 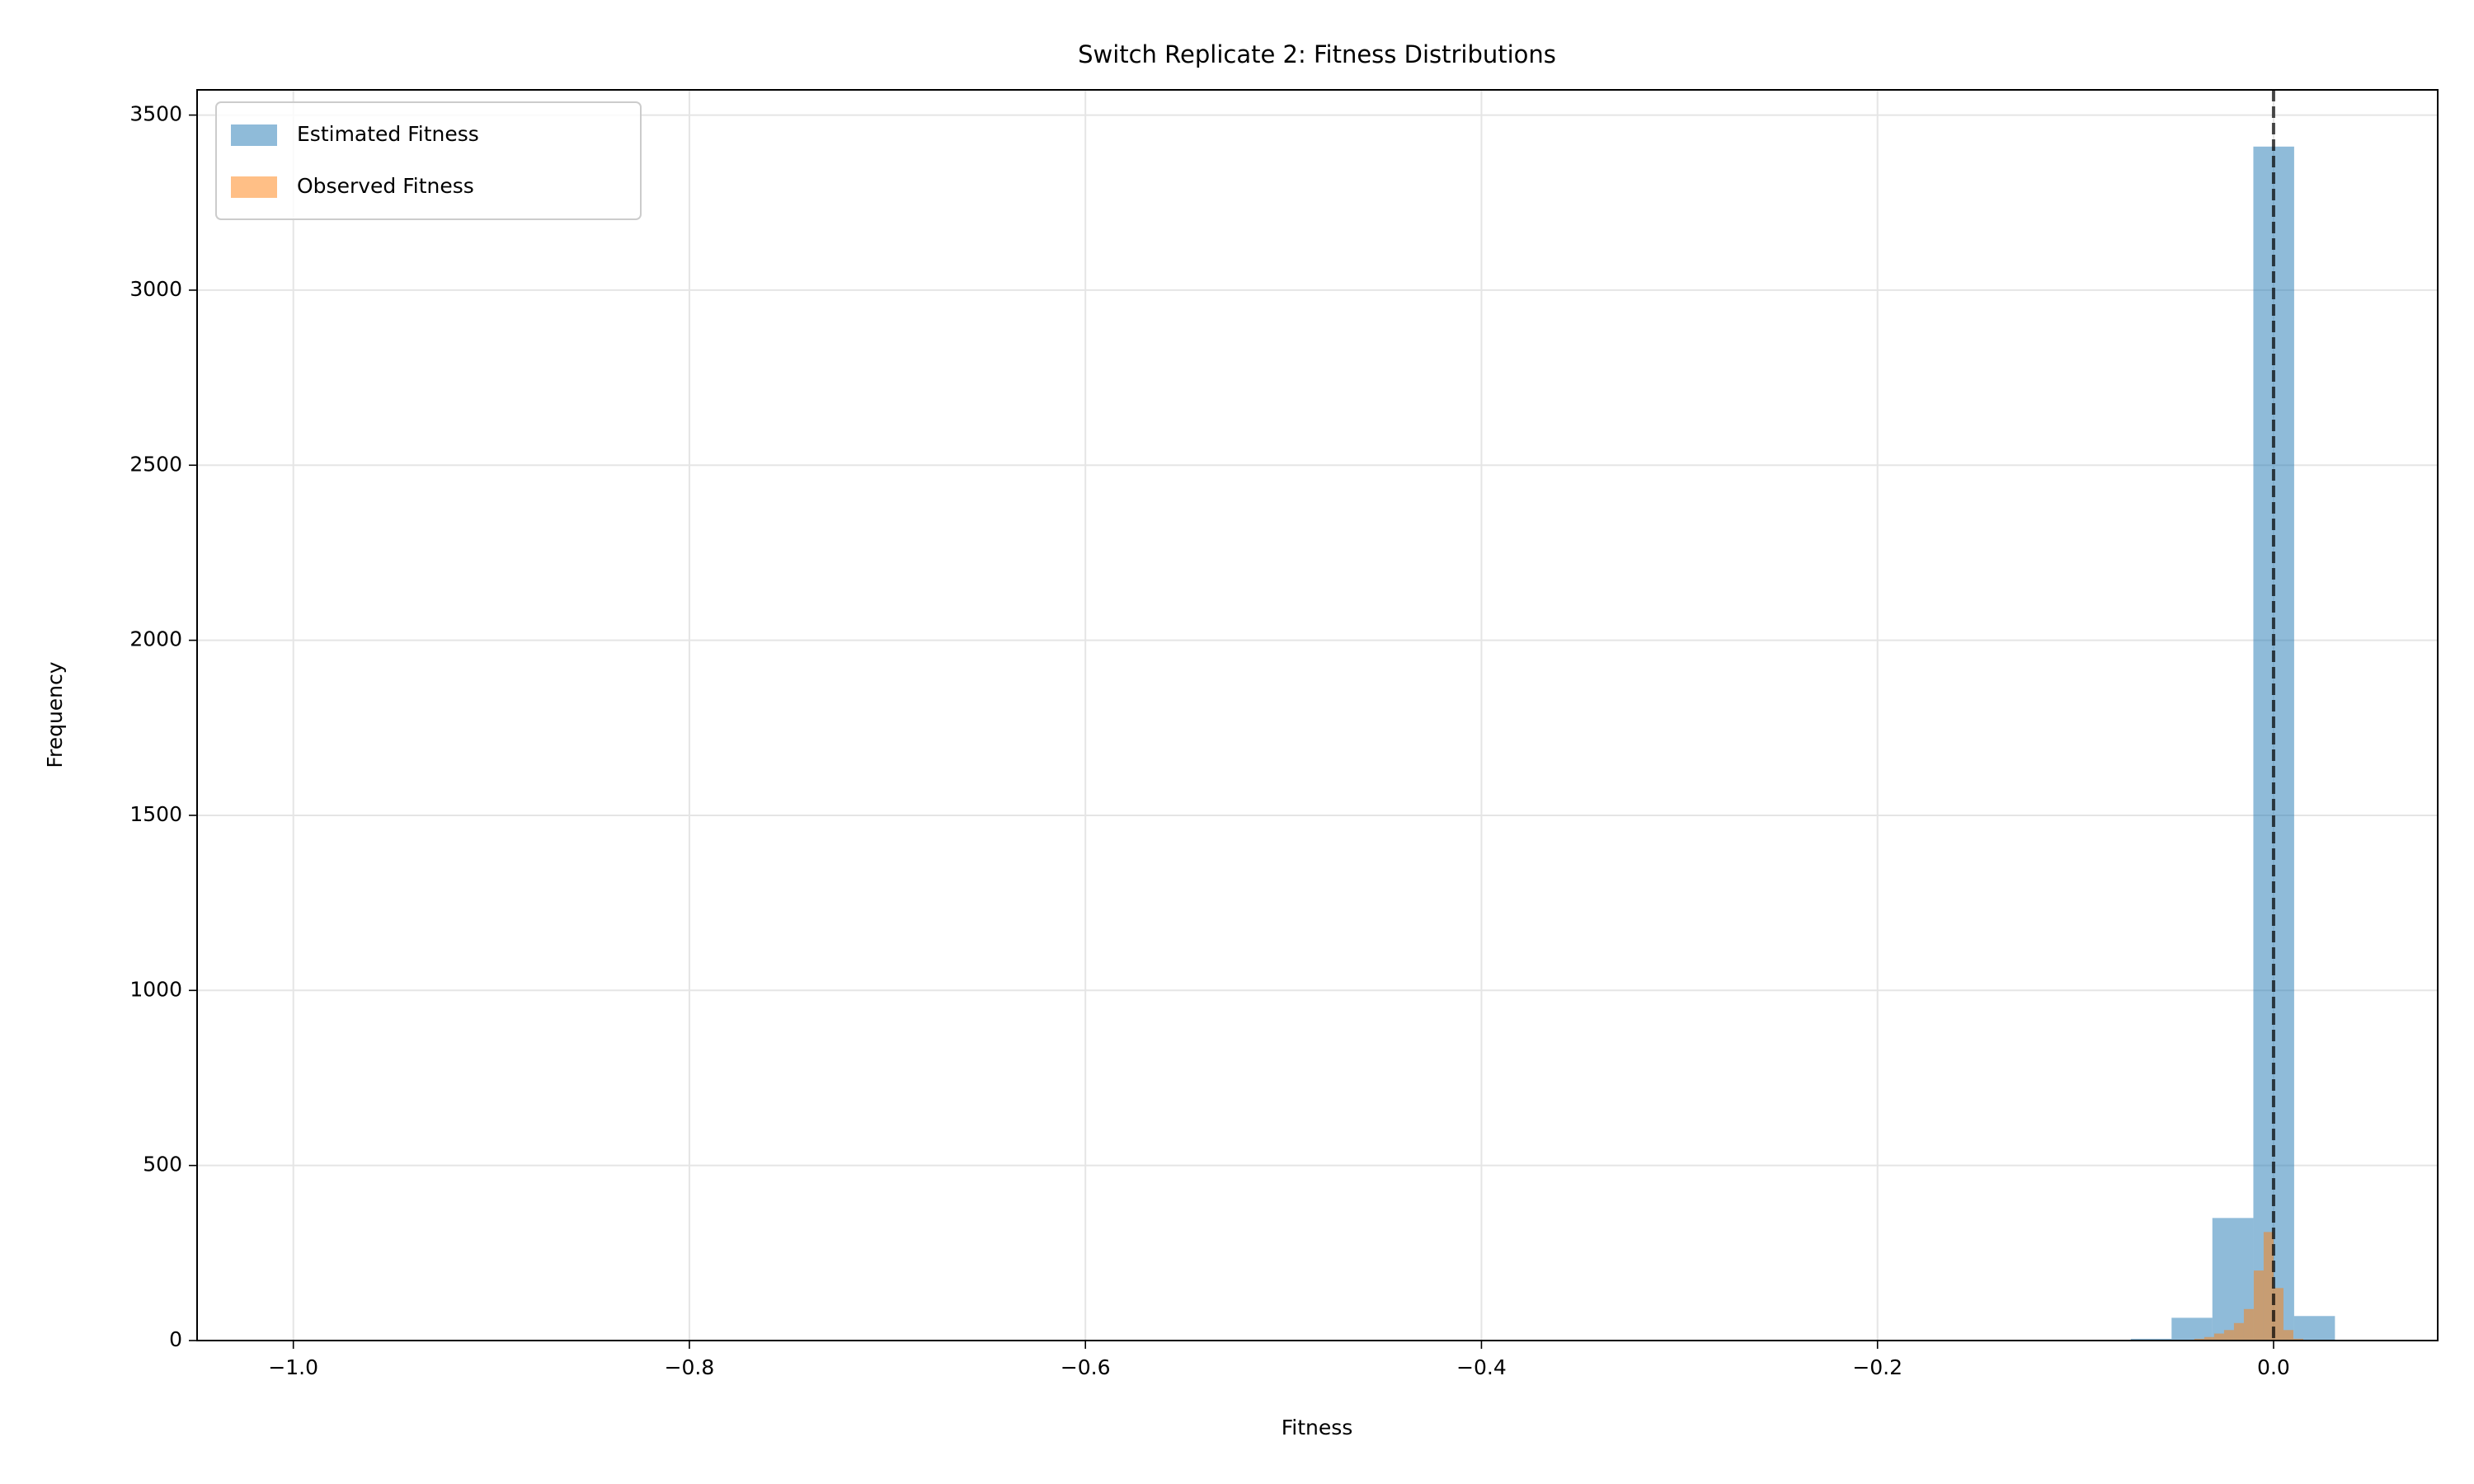 I want to click on x-axis-label: Fitness, so click(x=1317, y=1427).